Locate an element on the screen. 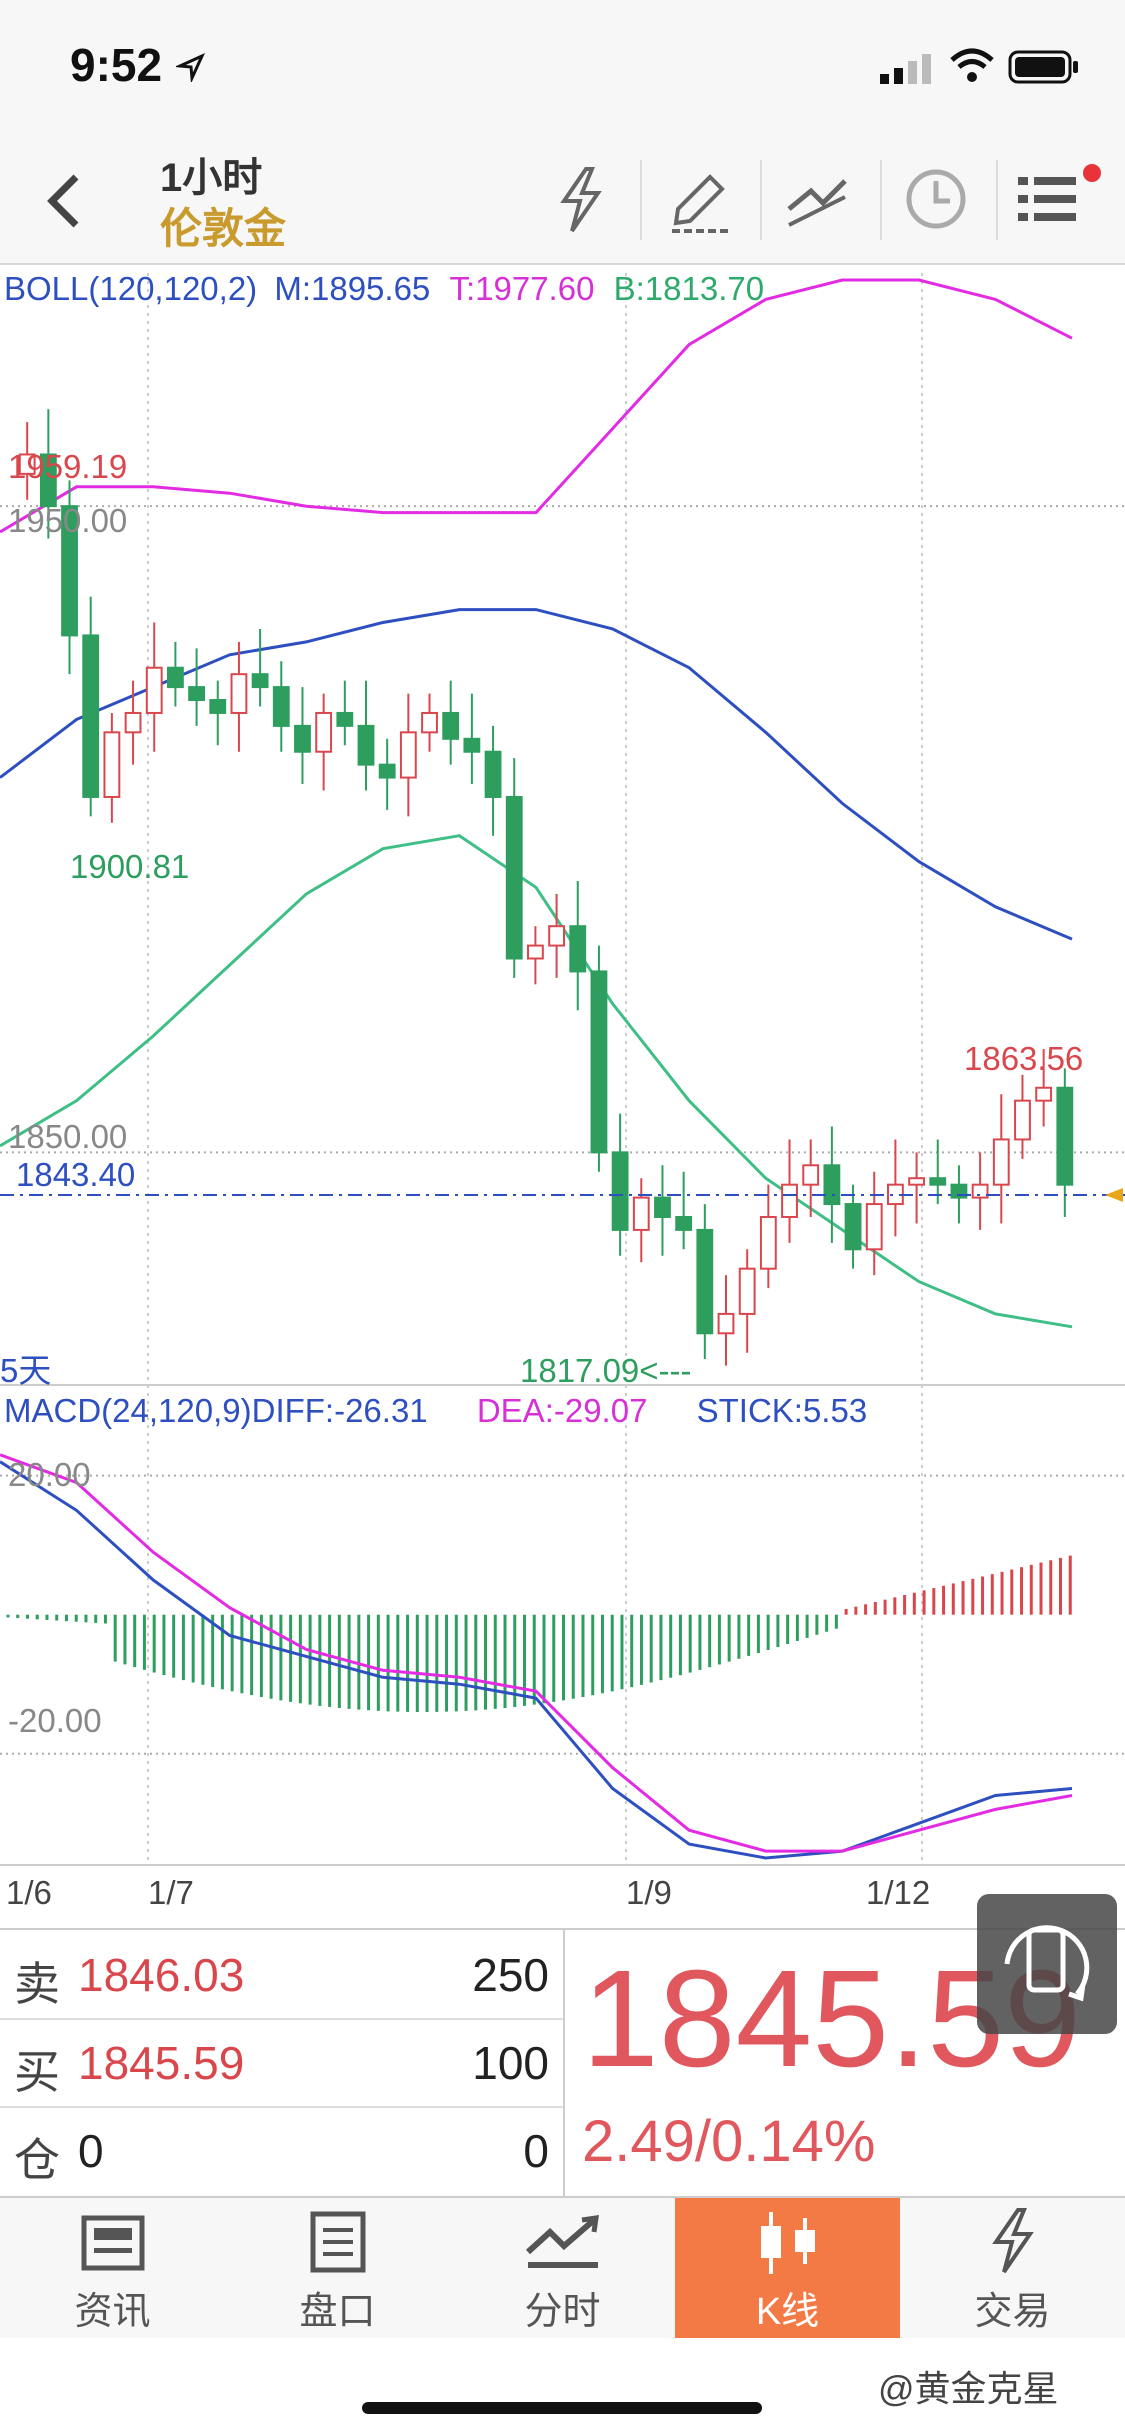  boll-b-value: B:1813.70 is located at coordinates (689, 288).